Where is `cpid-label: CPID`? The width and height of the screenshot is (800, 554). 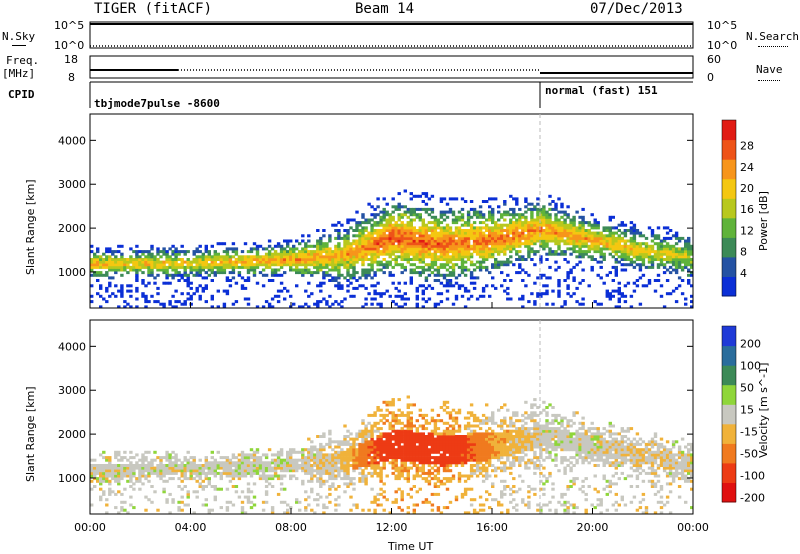 cpid-label: CPID is located at coordinates (21, 94).